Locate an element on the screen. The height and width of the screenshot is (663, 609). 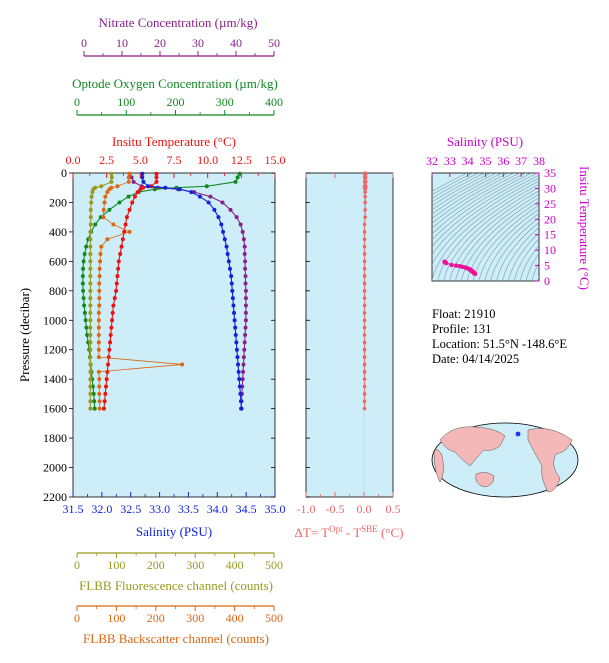
delta-t-axis-title: ΔT= TOpt - TSBE (°C) is located at coordinates (349, 532).